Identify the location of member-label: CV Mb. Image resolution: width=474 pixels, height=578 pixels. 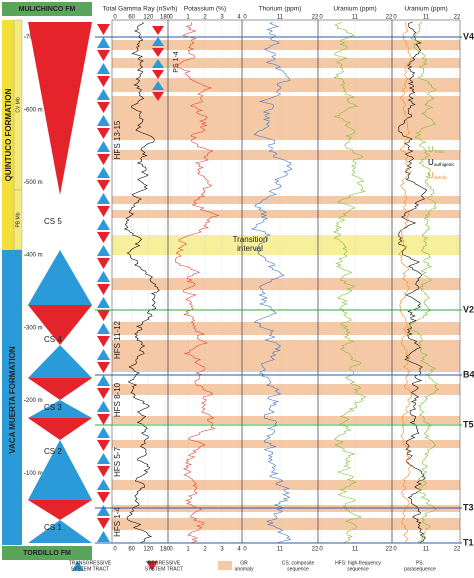
(18, 105).